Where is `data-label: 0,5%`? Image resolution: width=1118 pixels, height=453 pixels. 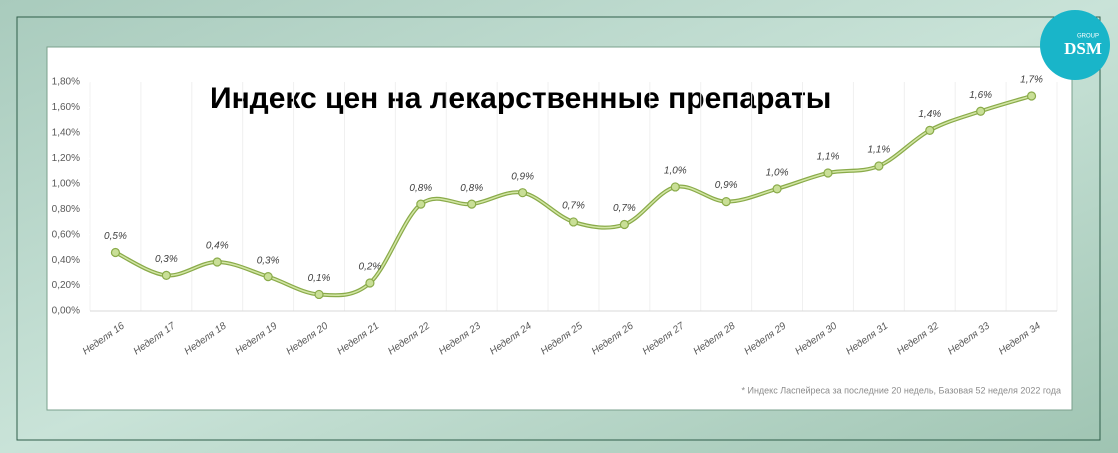
data-label: 0,5% is located at coordinates (115, 236).